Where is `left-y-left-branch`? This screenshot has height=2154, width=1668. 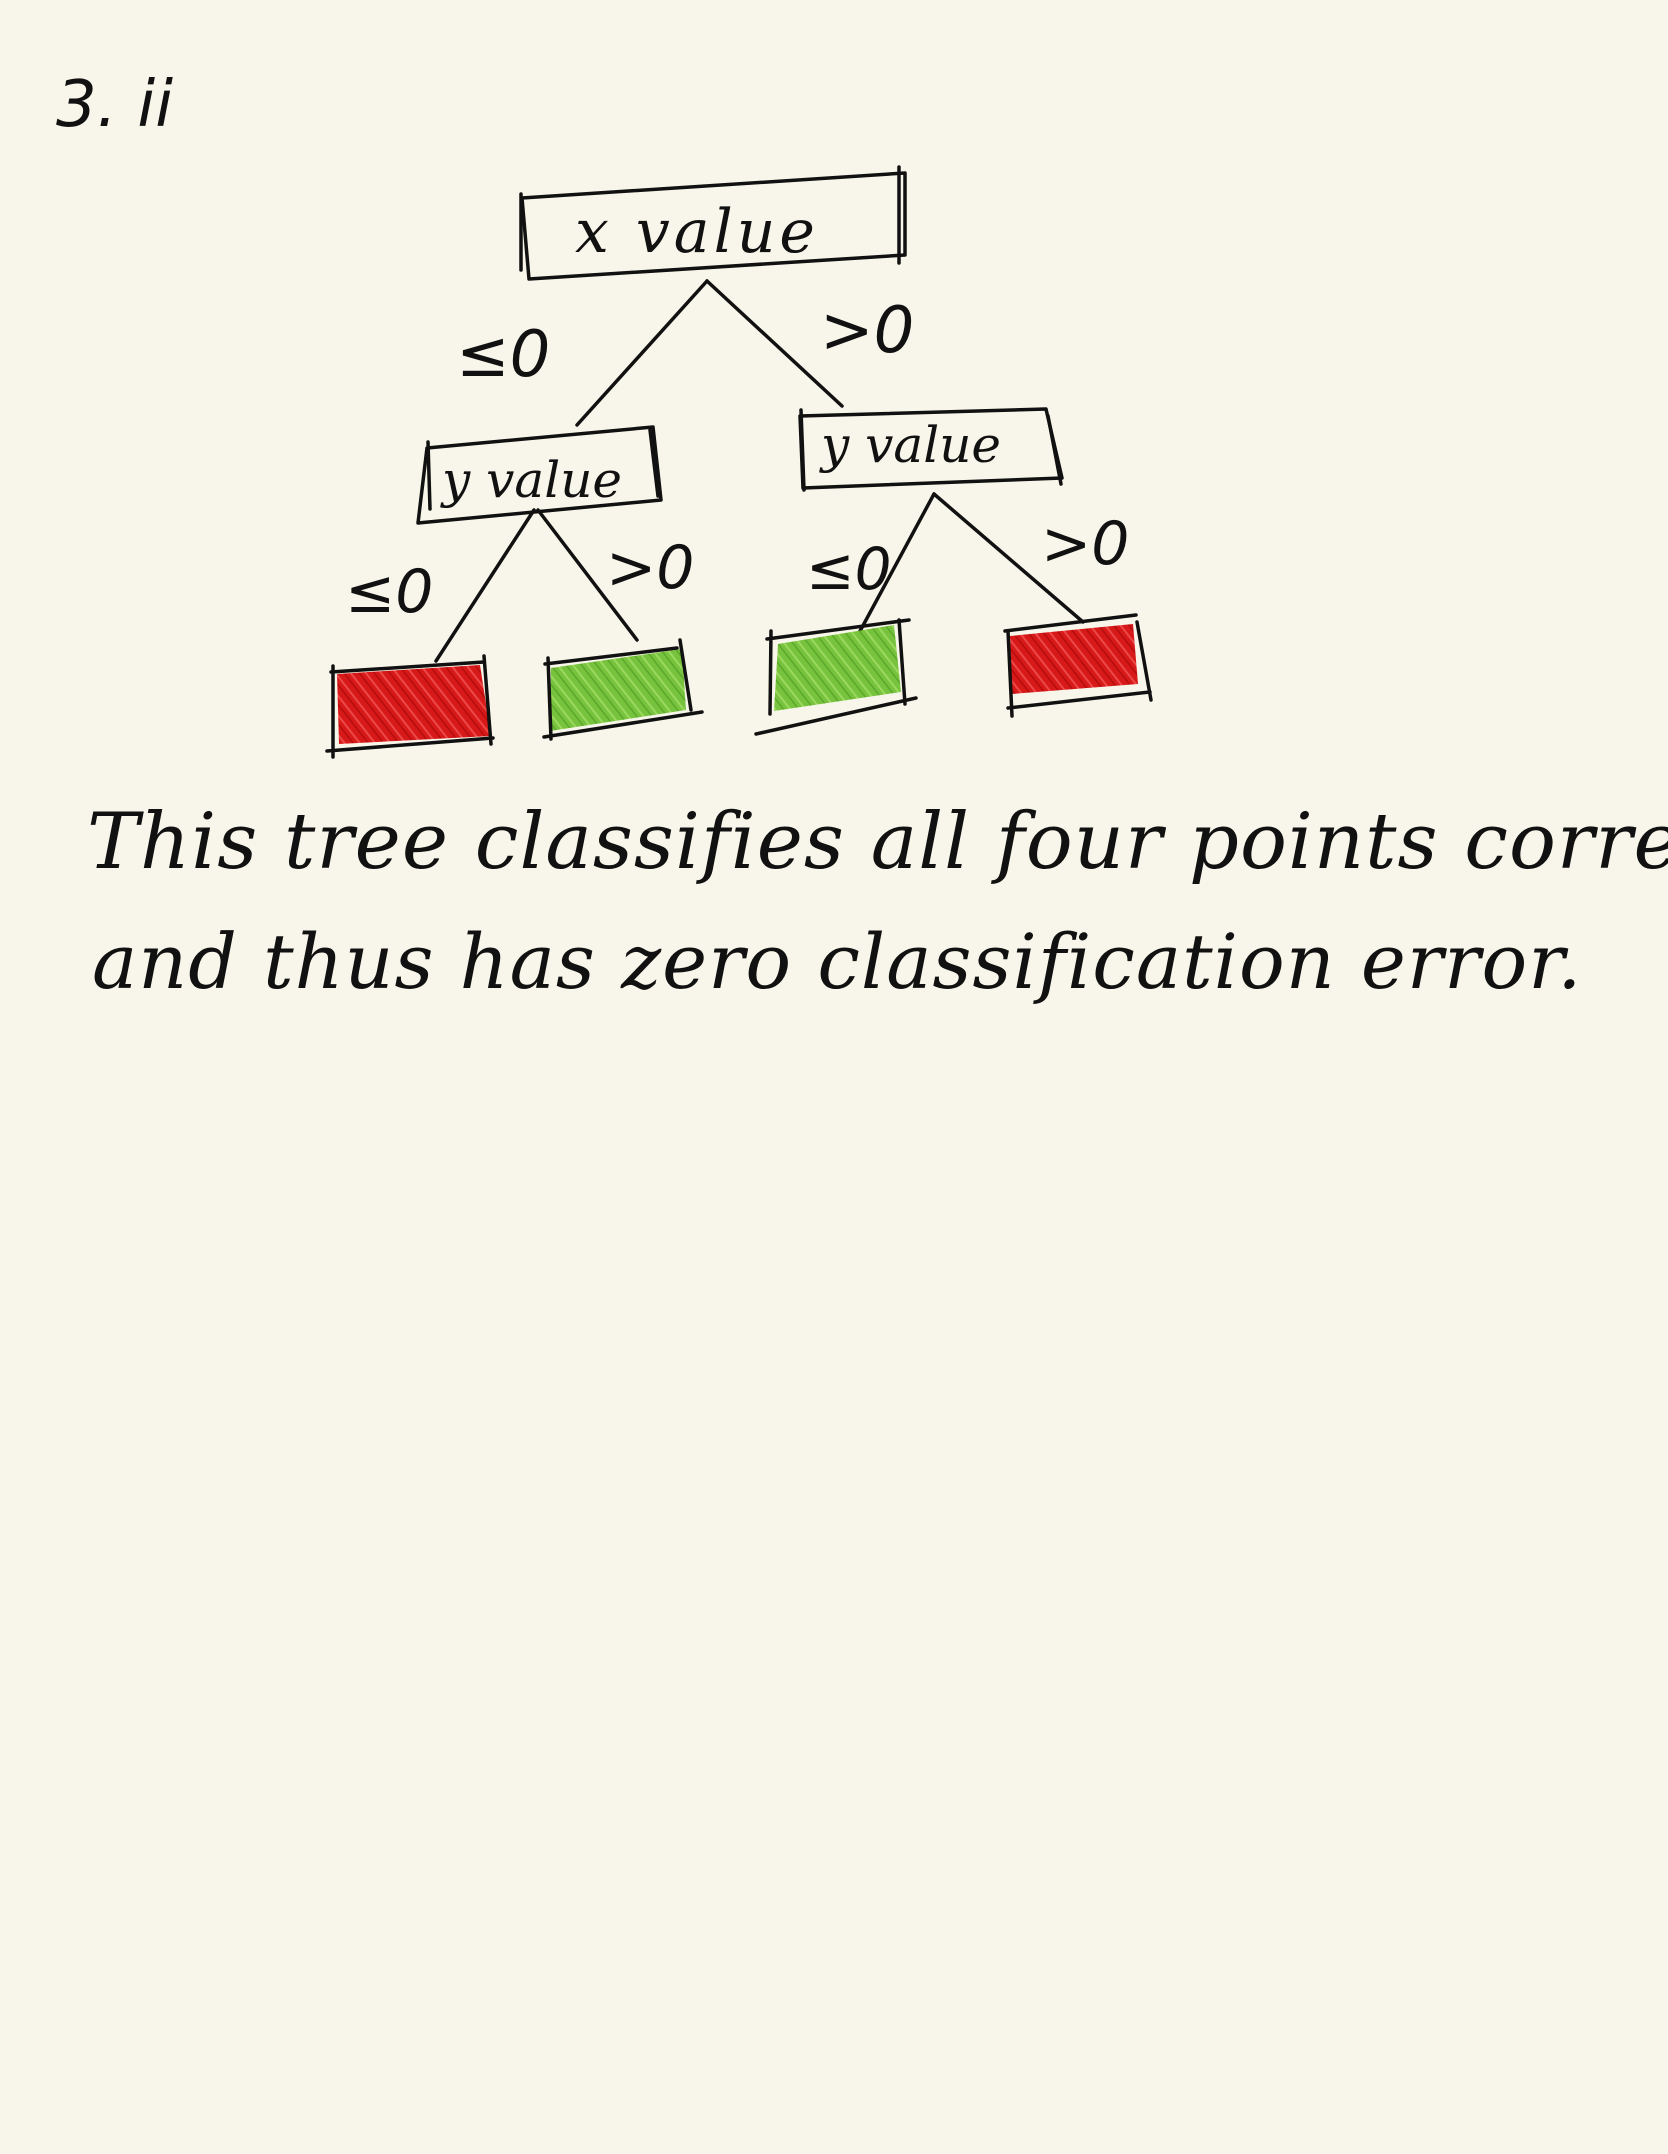 left-y-left-branch is located at coordinates (485, 585).